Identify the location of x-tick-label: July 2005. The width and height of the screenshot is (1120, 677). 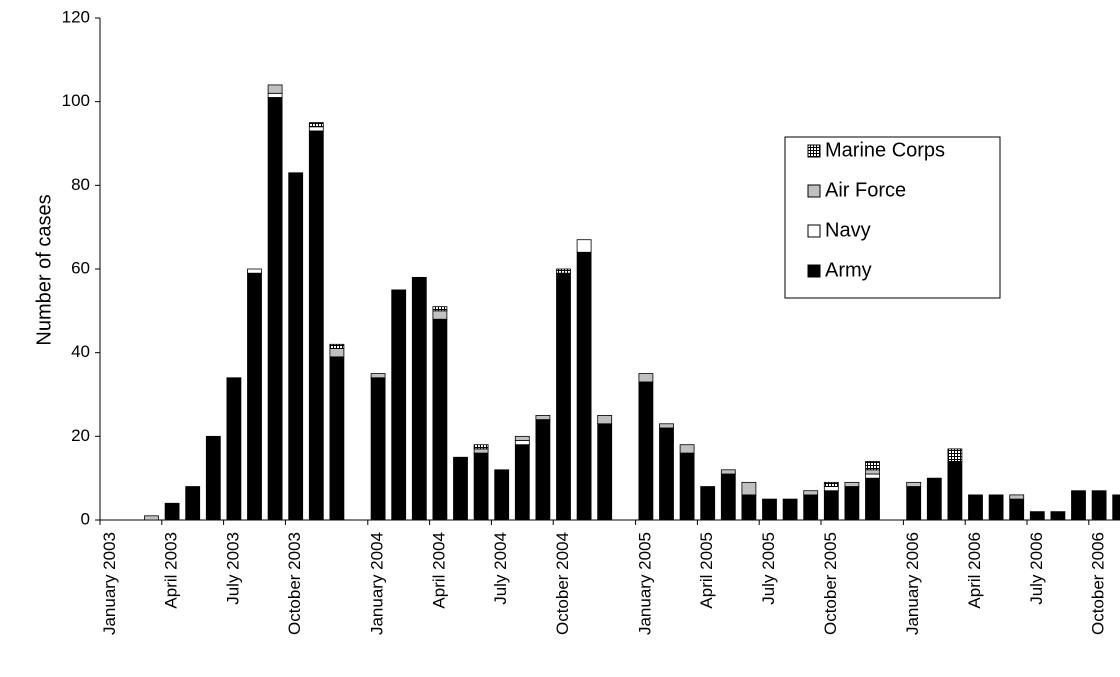
(768, 568).